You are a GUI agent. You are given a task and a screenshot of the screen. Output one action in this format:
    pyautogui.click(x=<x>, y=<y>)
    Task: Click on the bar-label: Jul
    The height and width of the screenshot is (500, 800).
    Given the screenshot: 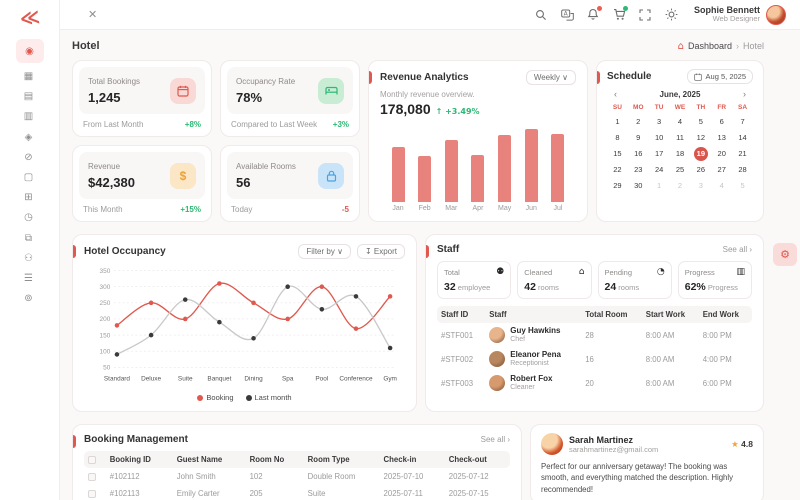 What is the action you would take?
    pyautogui.click(x=558, y=208)
    